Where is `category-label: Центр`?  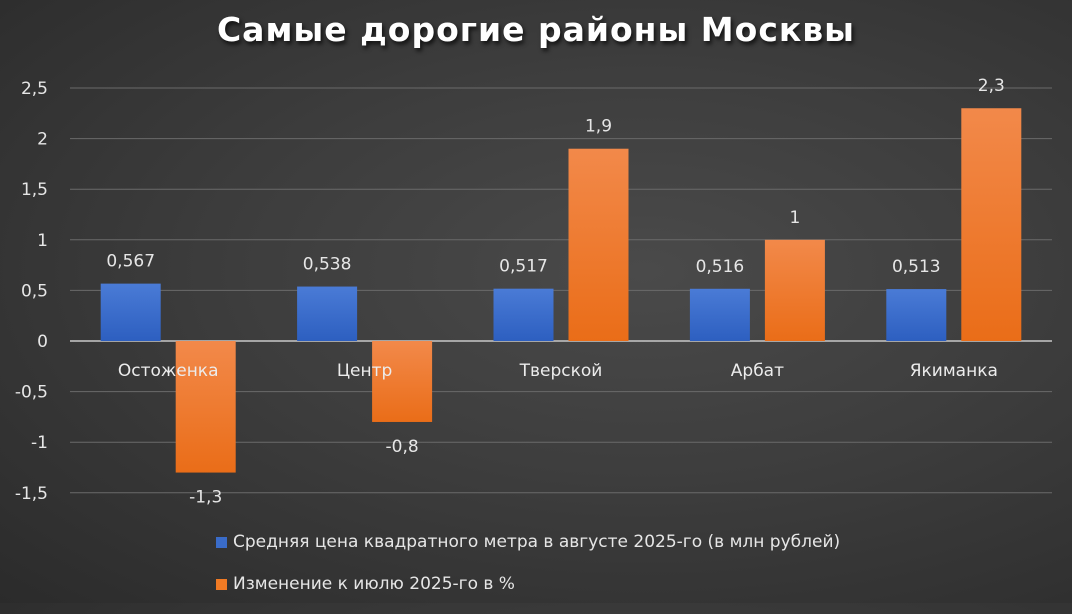 category-label: Центр is located at coordinates (364, 371).